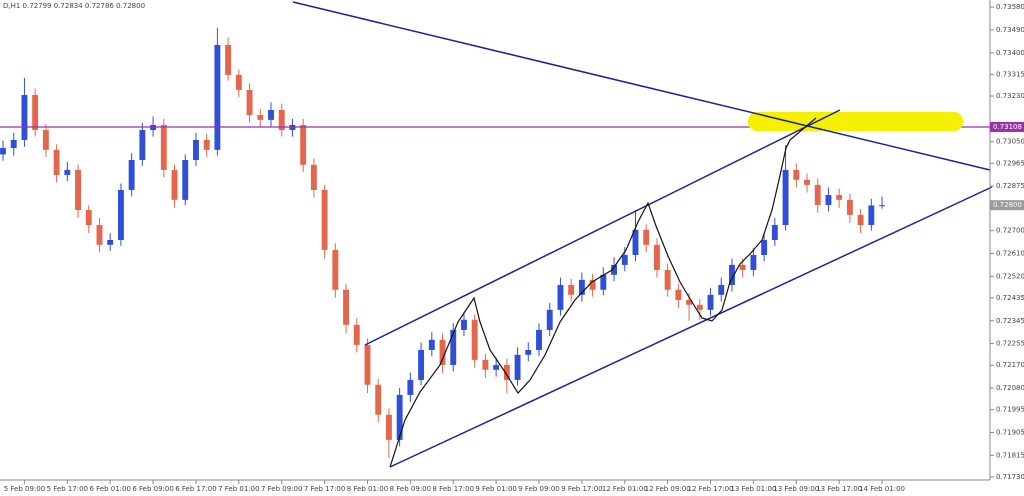 This screenshot has width=1024, height=496. Describe the element at coordinates (24, 489) in the screenshot. I see `x-tick-label: 5 Feb 09:00` at that location.